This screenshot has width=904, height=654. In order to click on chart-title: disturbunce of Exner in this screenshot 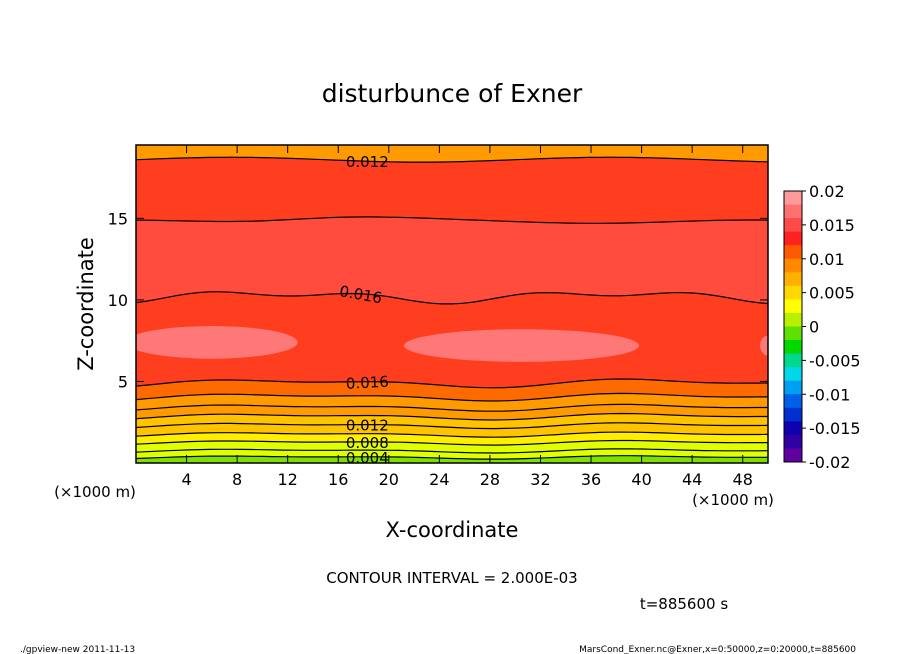, I will do `click(452, 93)`.